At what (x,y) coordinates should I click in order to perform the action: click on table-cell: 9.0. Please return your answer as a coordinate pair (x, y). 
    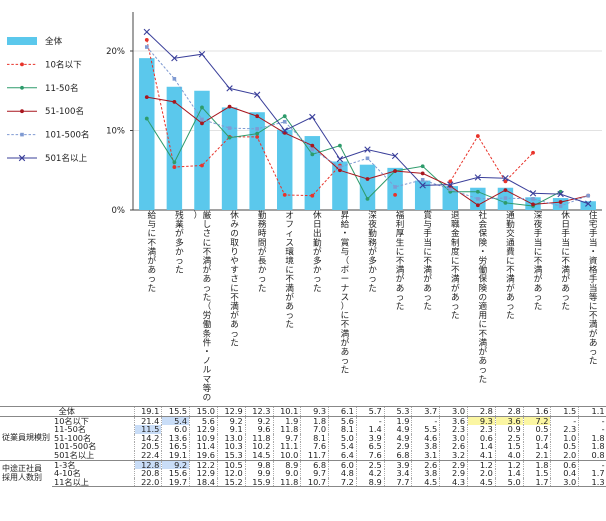
    Looking at the image, I should click on (286, 473).